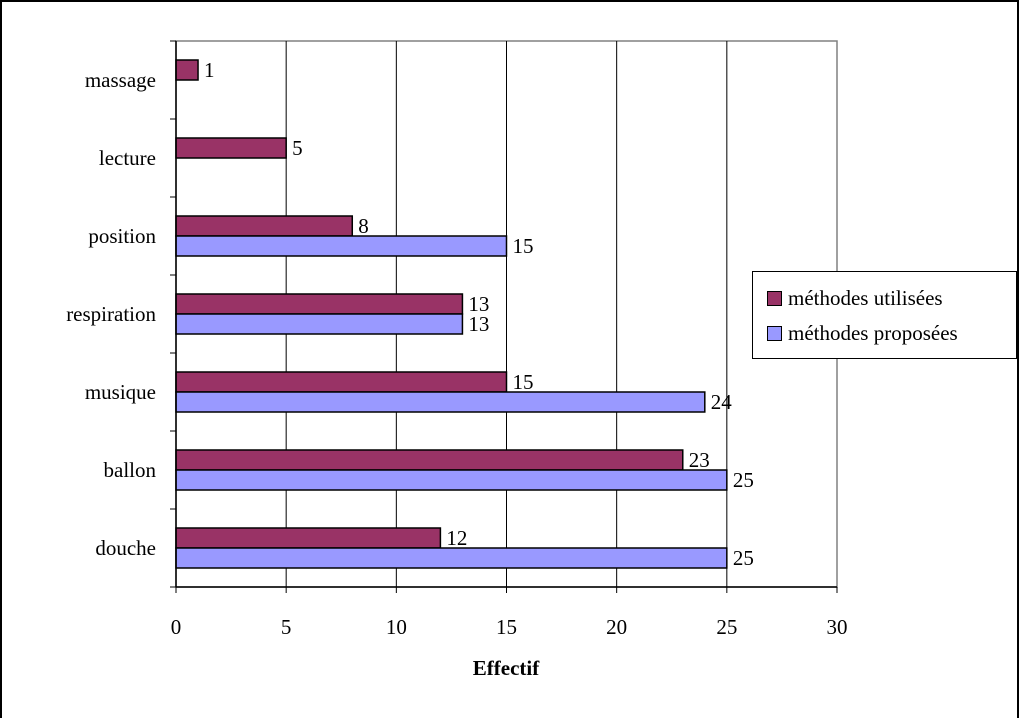  What do you see at coordinates (130, 470) in the screenshot?
I see `category-label-ballon: ballon` at bounding box center [130, 470].